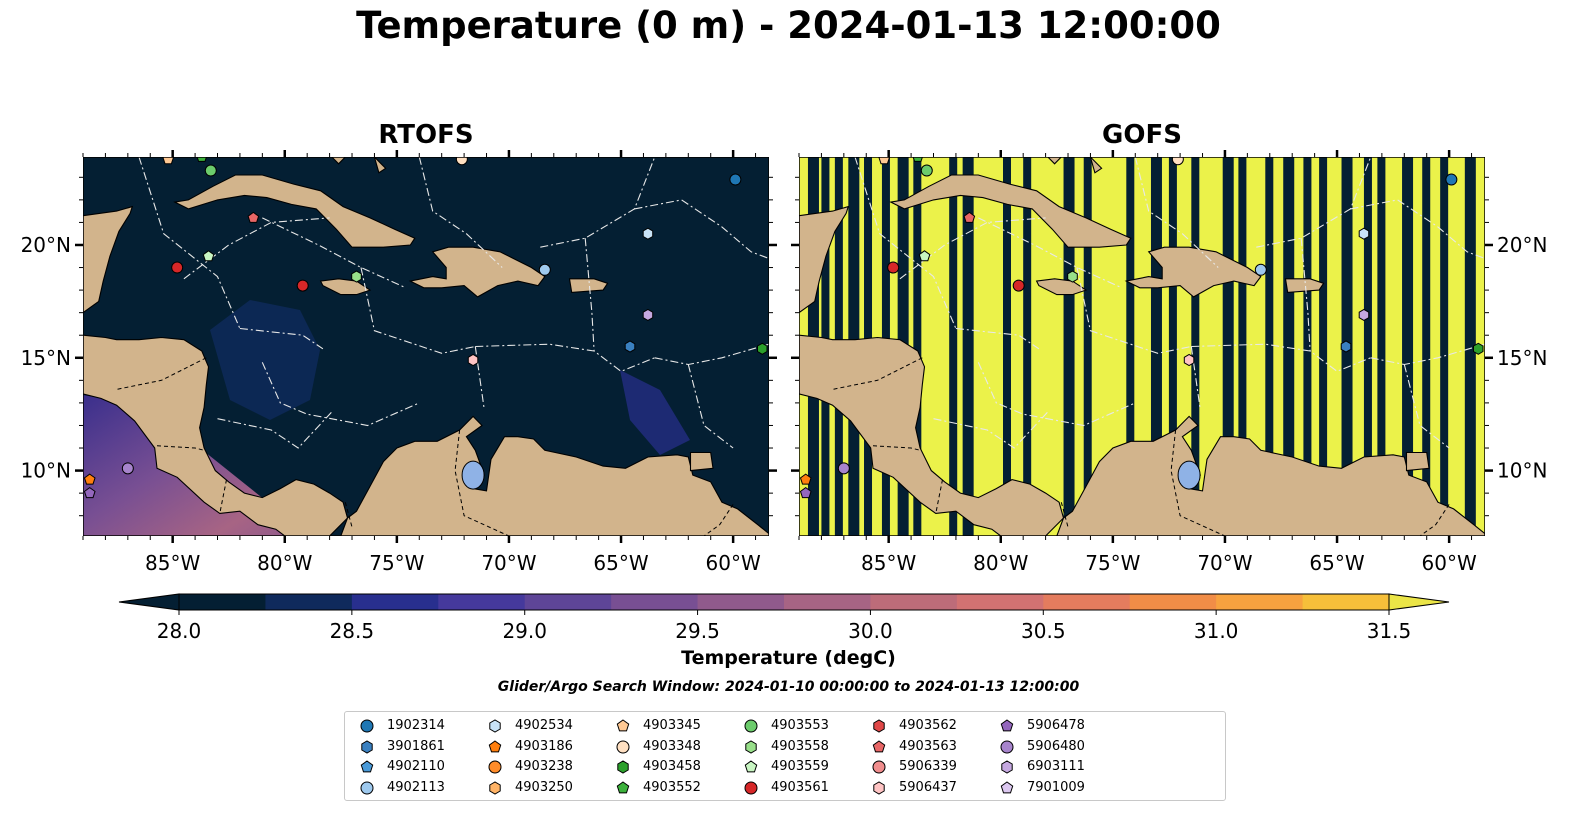  Describe the element at coordinates (284, 563) in the screenshot. I see `lon-tick-label: 80°W` at that location.